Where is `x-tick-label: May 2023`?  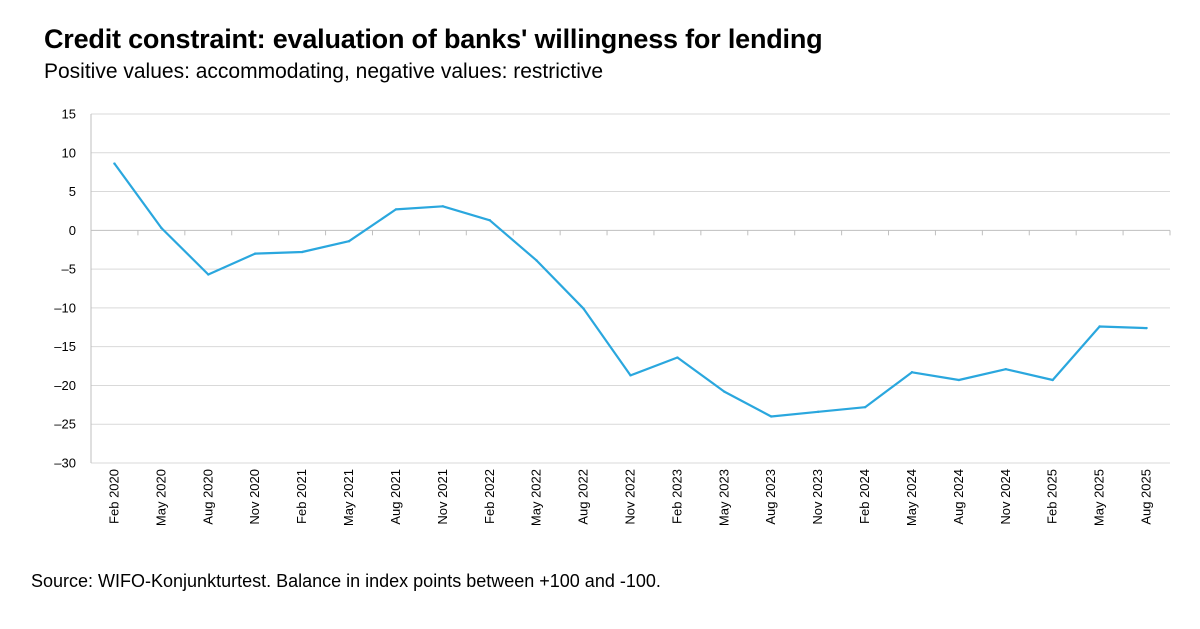 x-tick-label: May 2023 is located at coordinates (723, 497).